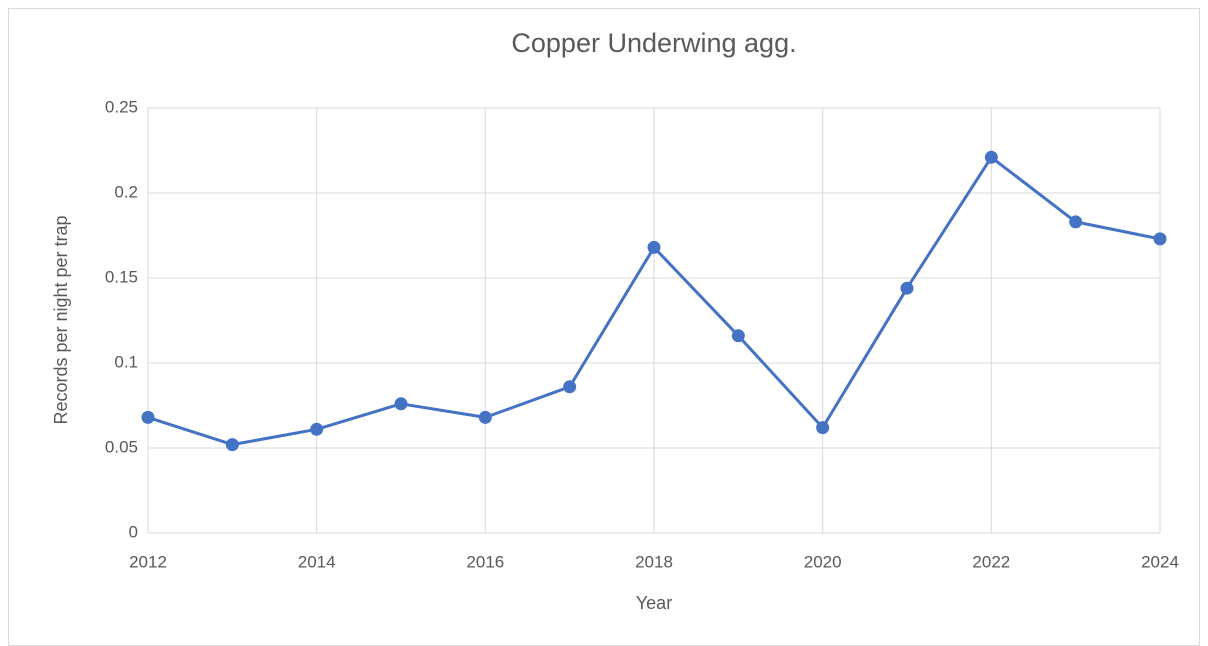 Image resolution: width=1208 pixels, height=646 pixels. I want to click on x-axis-label: Year, so click(654, 603).